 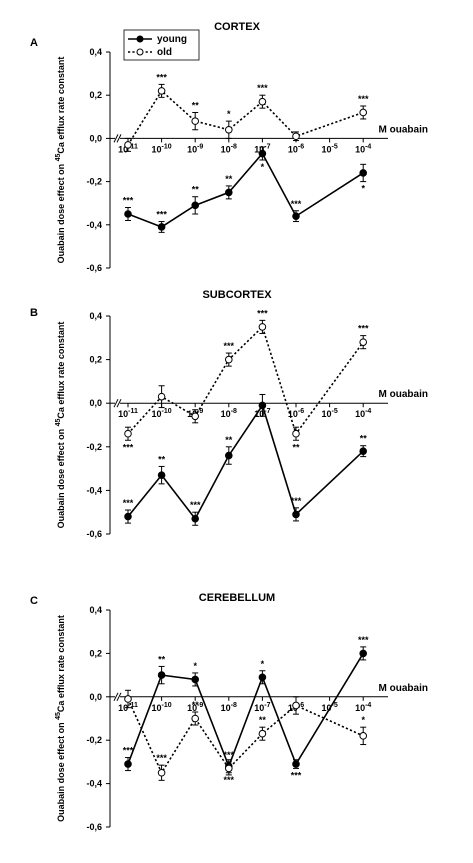 I want to click on legend: young old, so click(x=161, y=45).